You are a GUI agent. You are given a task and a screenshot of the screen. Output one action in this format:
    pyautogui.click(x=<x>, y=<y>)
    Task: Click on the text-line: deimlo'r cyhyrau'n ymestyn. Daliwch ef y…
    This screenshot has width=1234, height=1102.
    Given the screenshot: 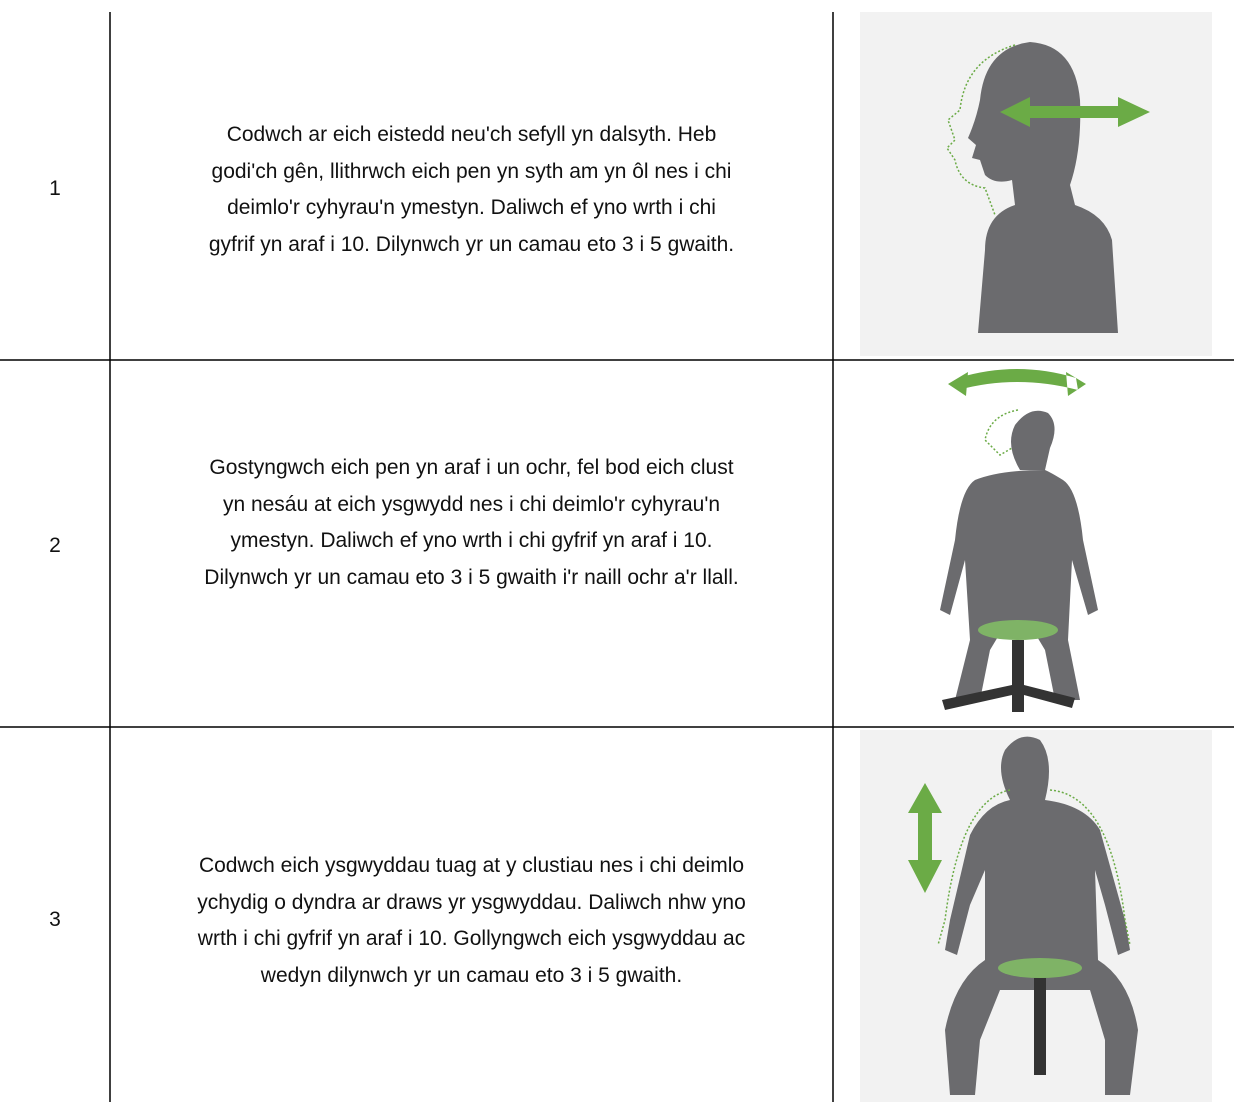 What is the action you would take?
    pyautogui.click(x=471, y=208)
    